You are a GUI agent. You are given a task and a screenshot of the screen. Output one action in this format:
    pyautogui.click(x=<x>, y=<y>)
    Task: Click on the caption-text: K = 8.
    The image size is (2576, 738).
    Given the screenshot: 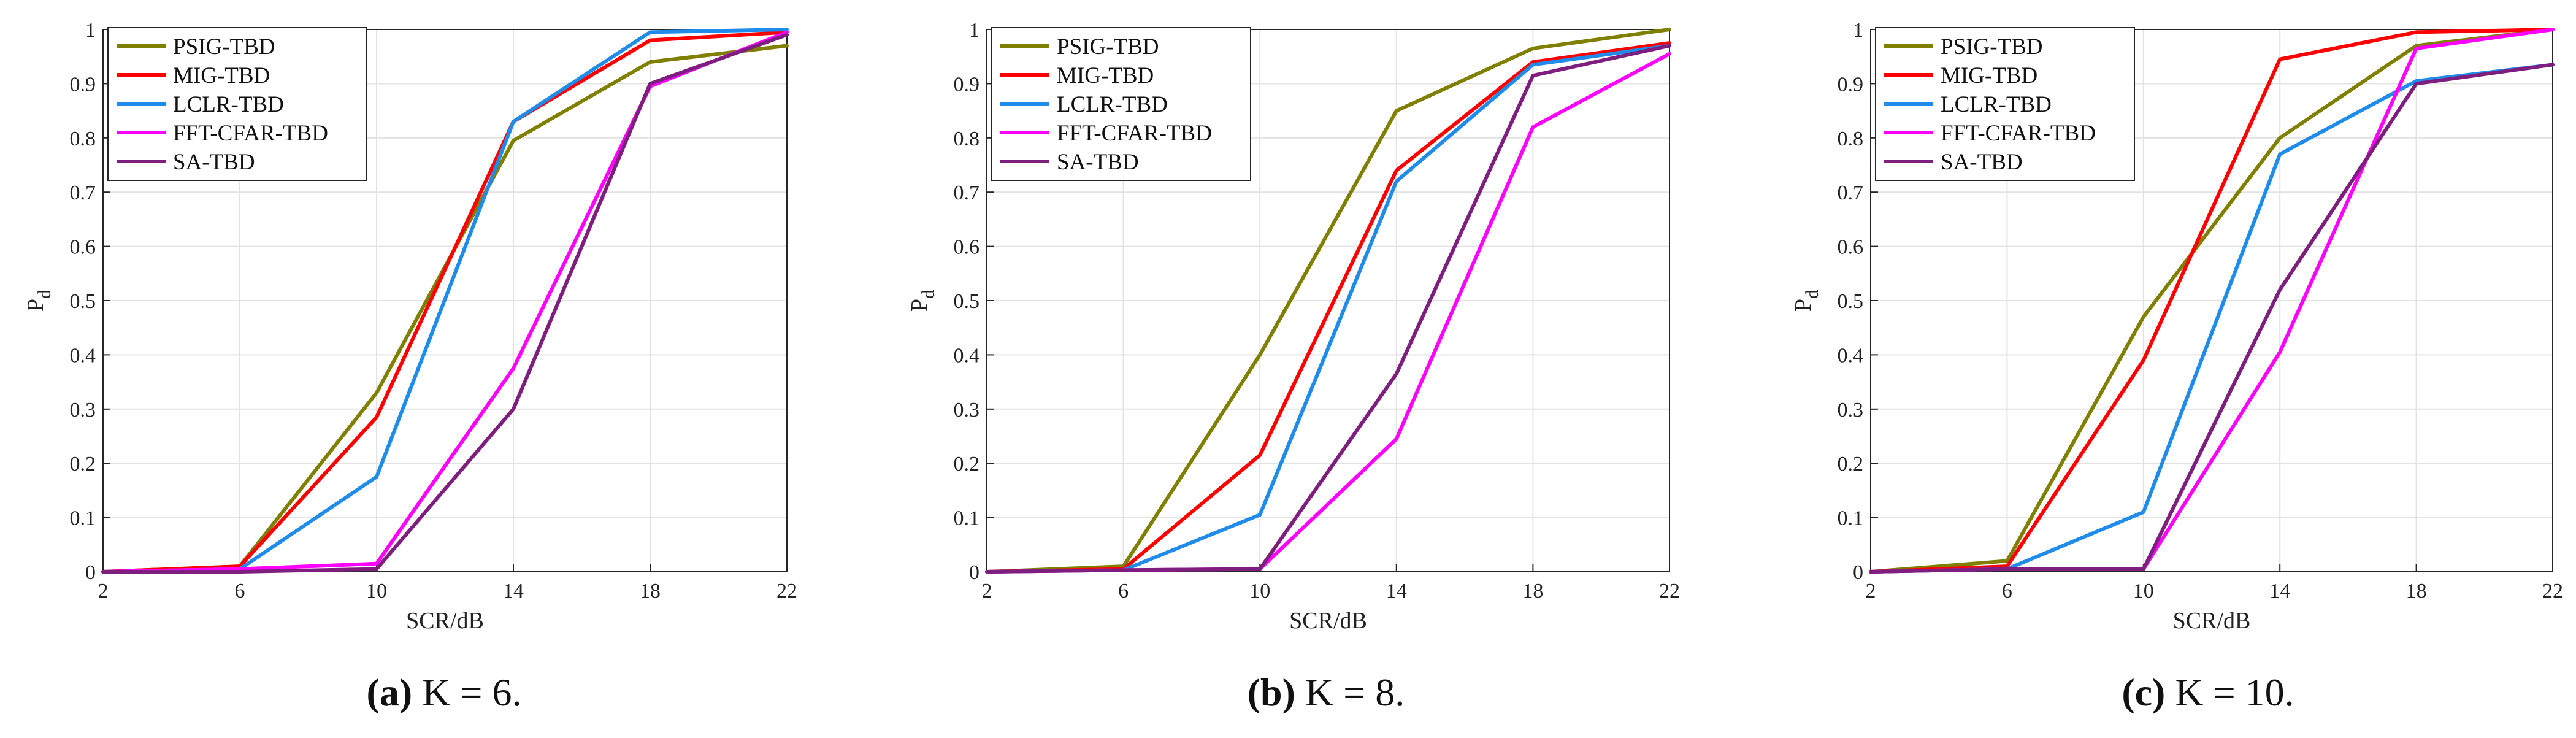 What is the action you would take?
    pyautogui.click(x=1350, y=692)
    